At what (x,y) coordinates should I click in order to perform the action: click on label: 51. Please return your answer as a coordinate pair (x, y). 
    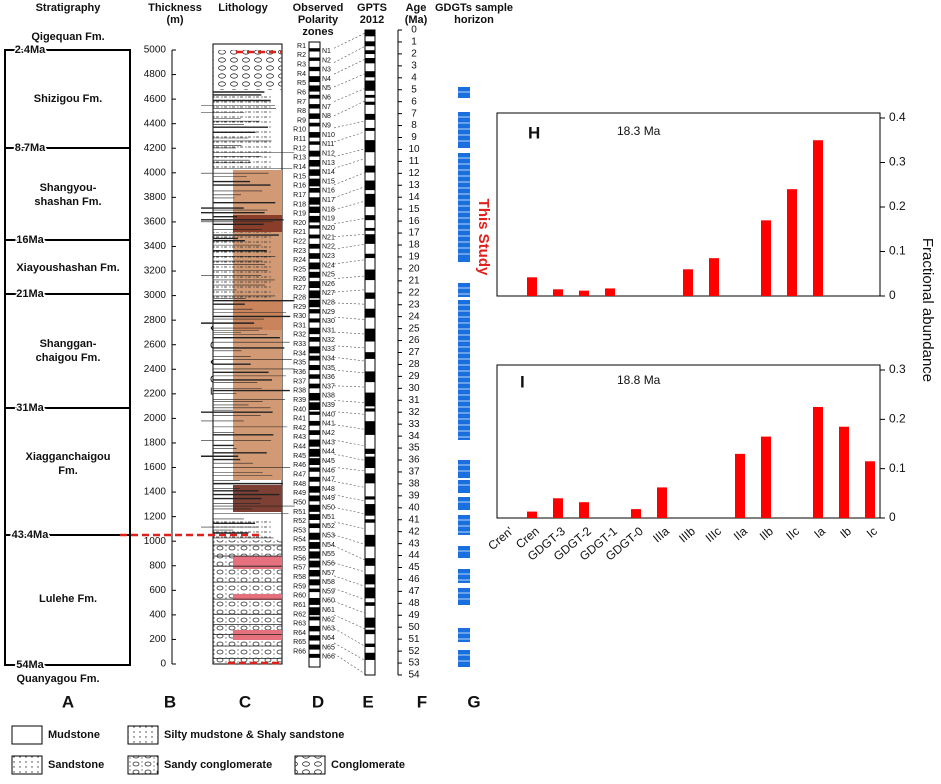
    Looking at the image, I should click on (414, 639).